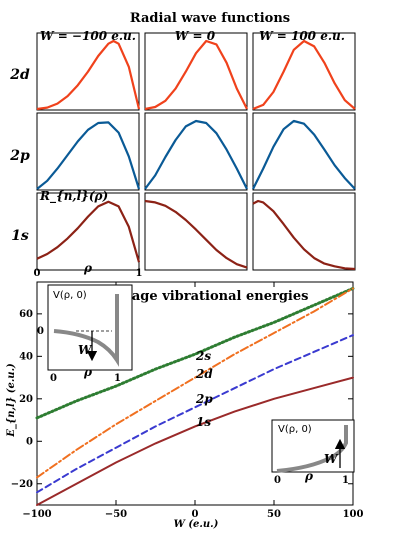  I want to click on inset1-ytick: 0, so click(40, 331).